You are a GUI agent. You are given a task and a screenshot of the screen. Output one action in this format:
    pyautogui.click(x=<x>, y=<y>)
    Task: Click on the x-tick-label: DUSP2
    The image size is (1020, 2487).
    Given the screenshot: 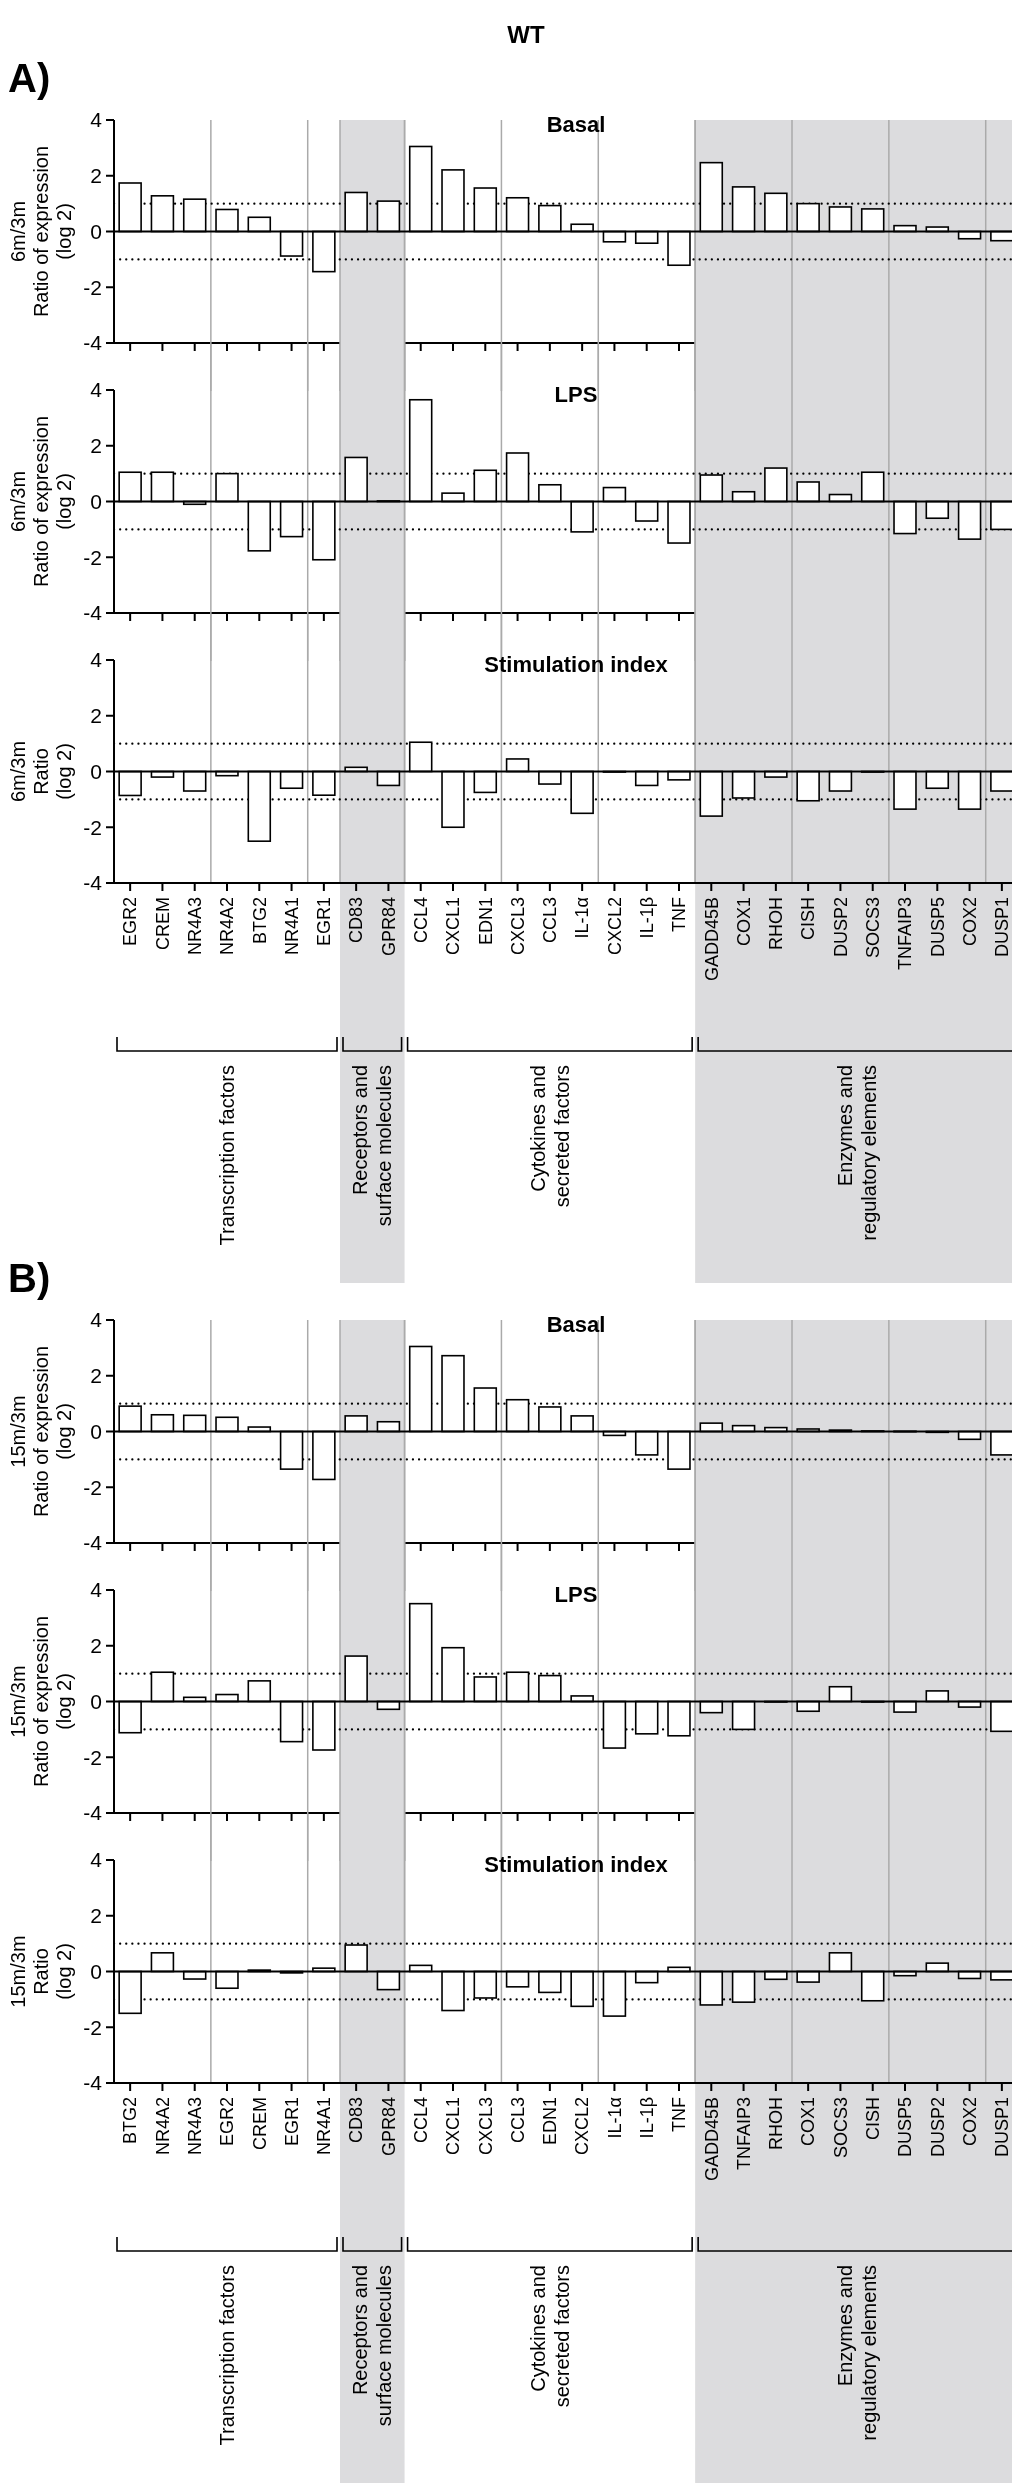 What is the action you would take?
    pyautogui.click(x=840, y=927)
    